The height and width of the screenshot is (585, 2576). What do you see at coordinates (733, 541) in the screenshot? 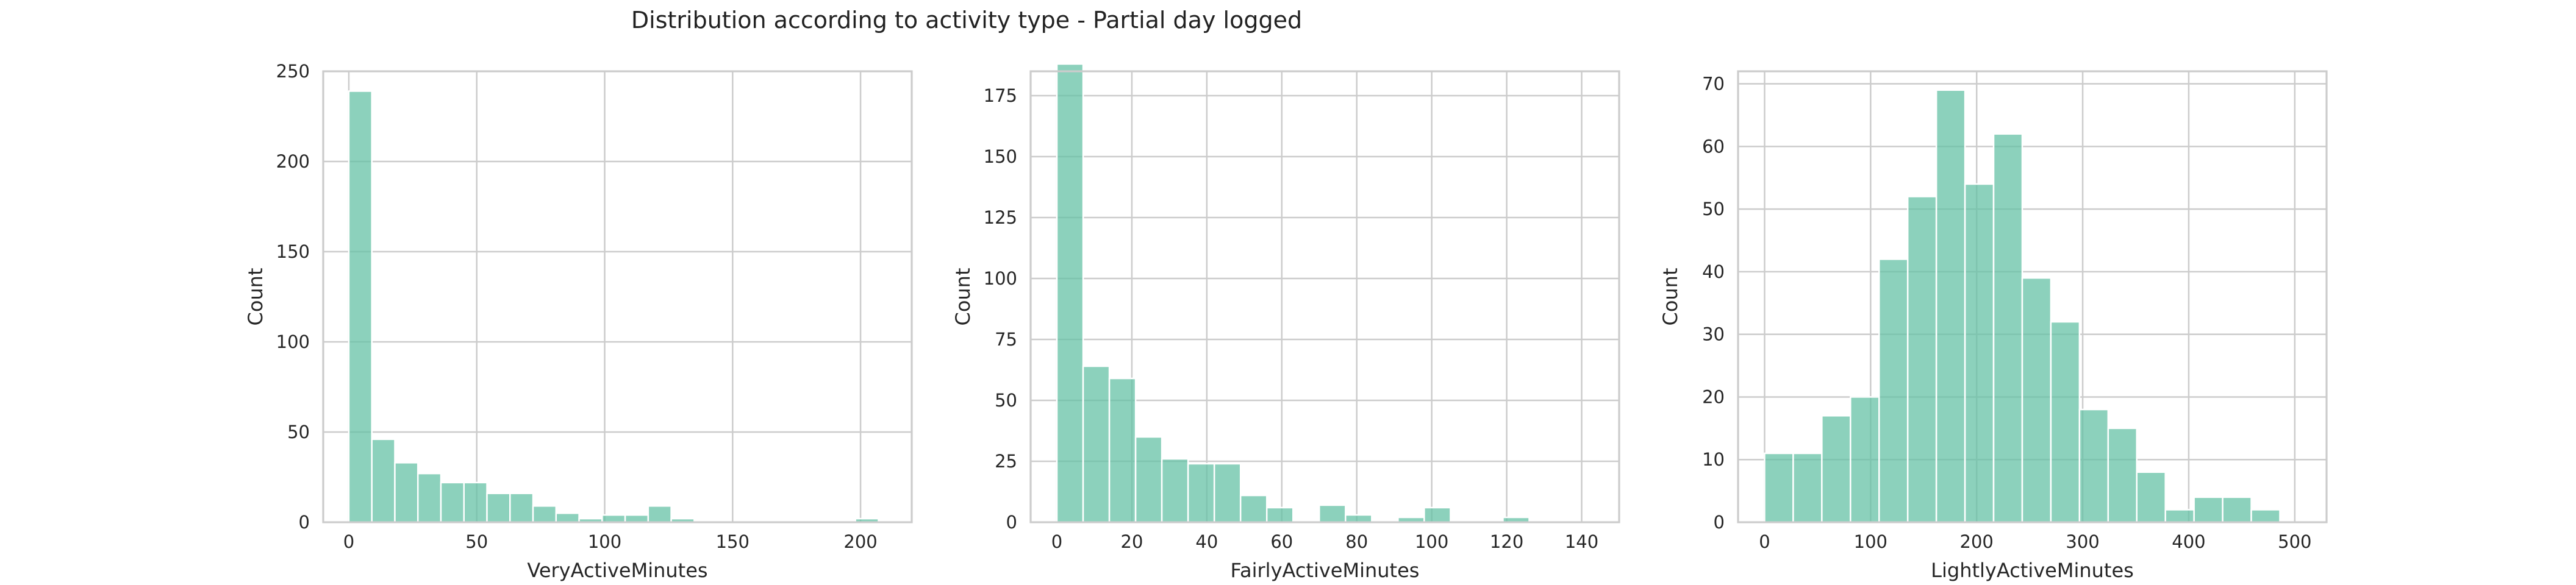
I see `x-tick-label: 150` at bounding box center [733, 541].